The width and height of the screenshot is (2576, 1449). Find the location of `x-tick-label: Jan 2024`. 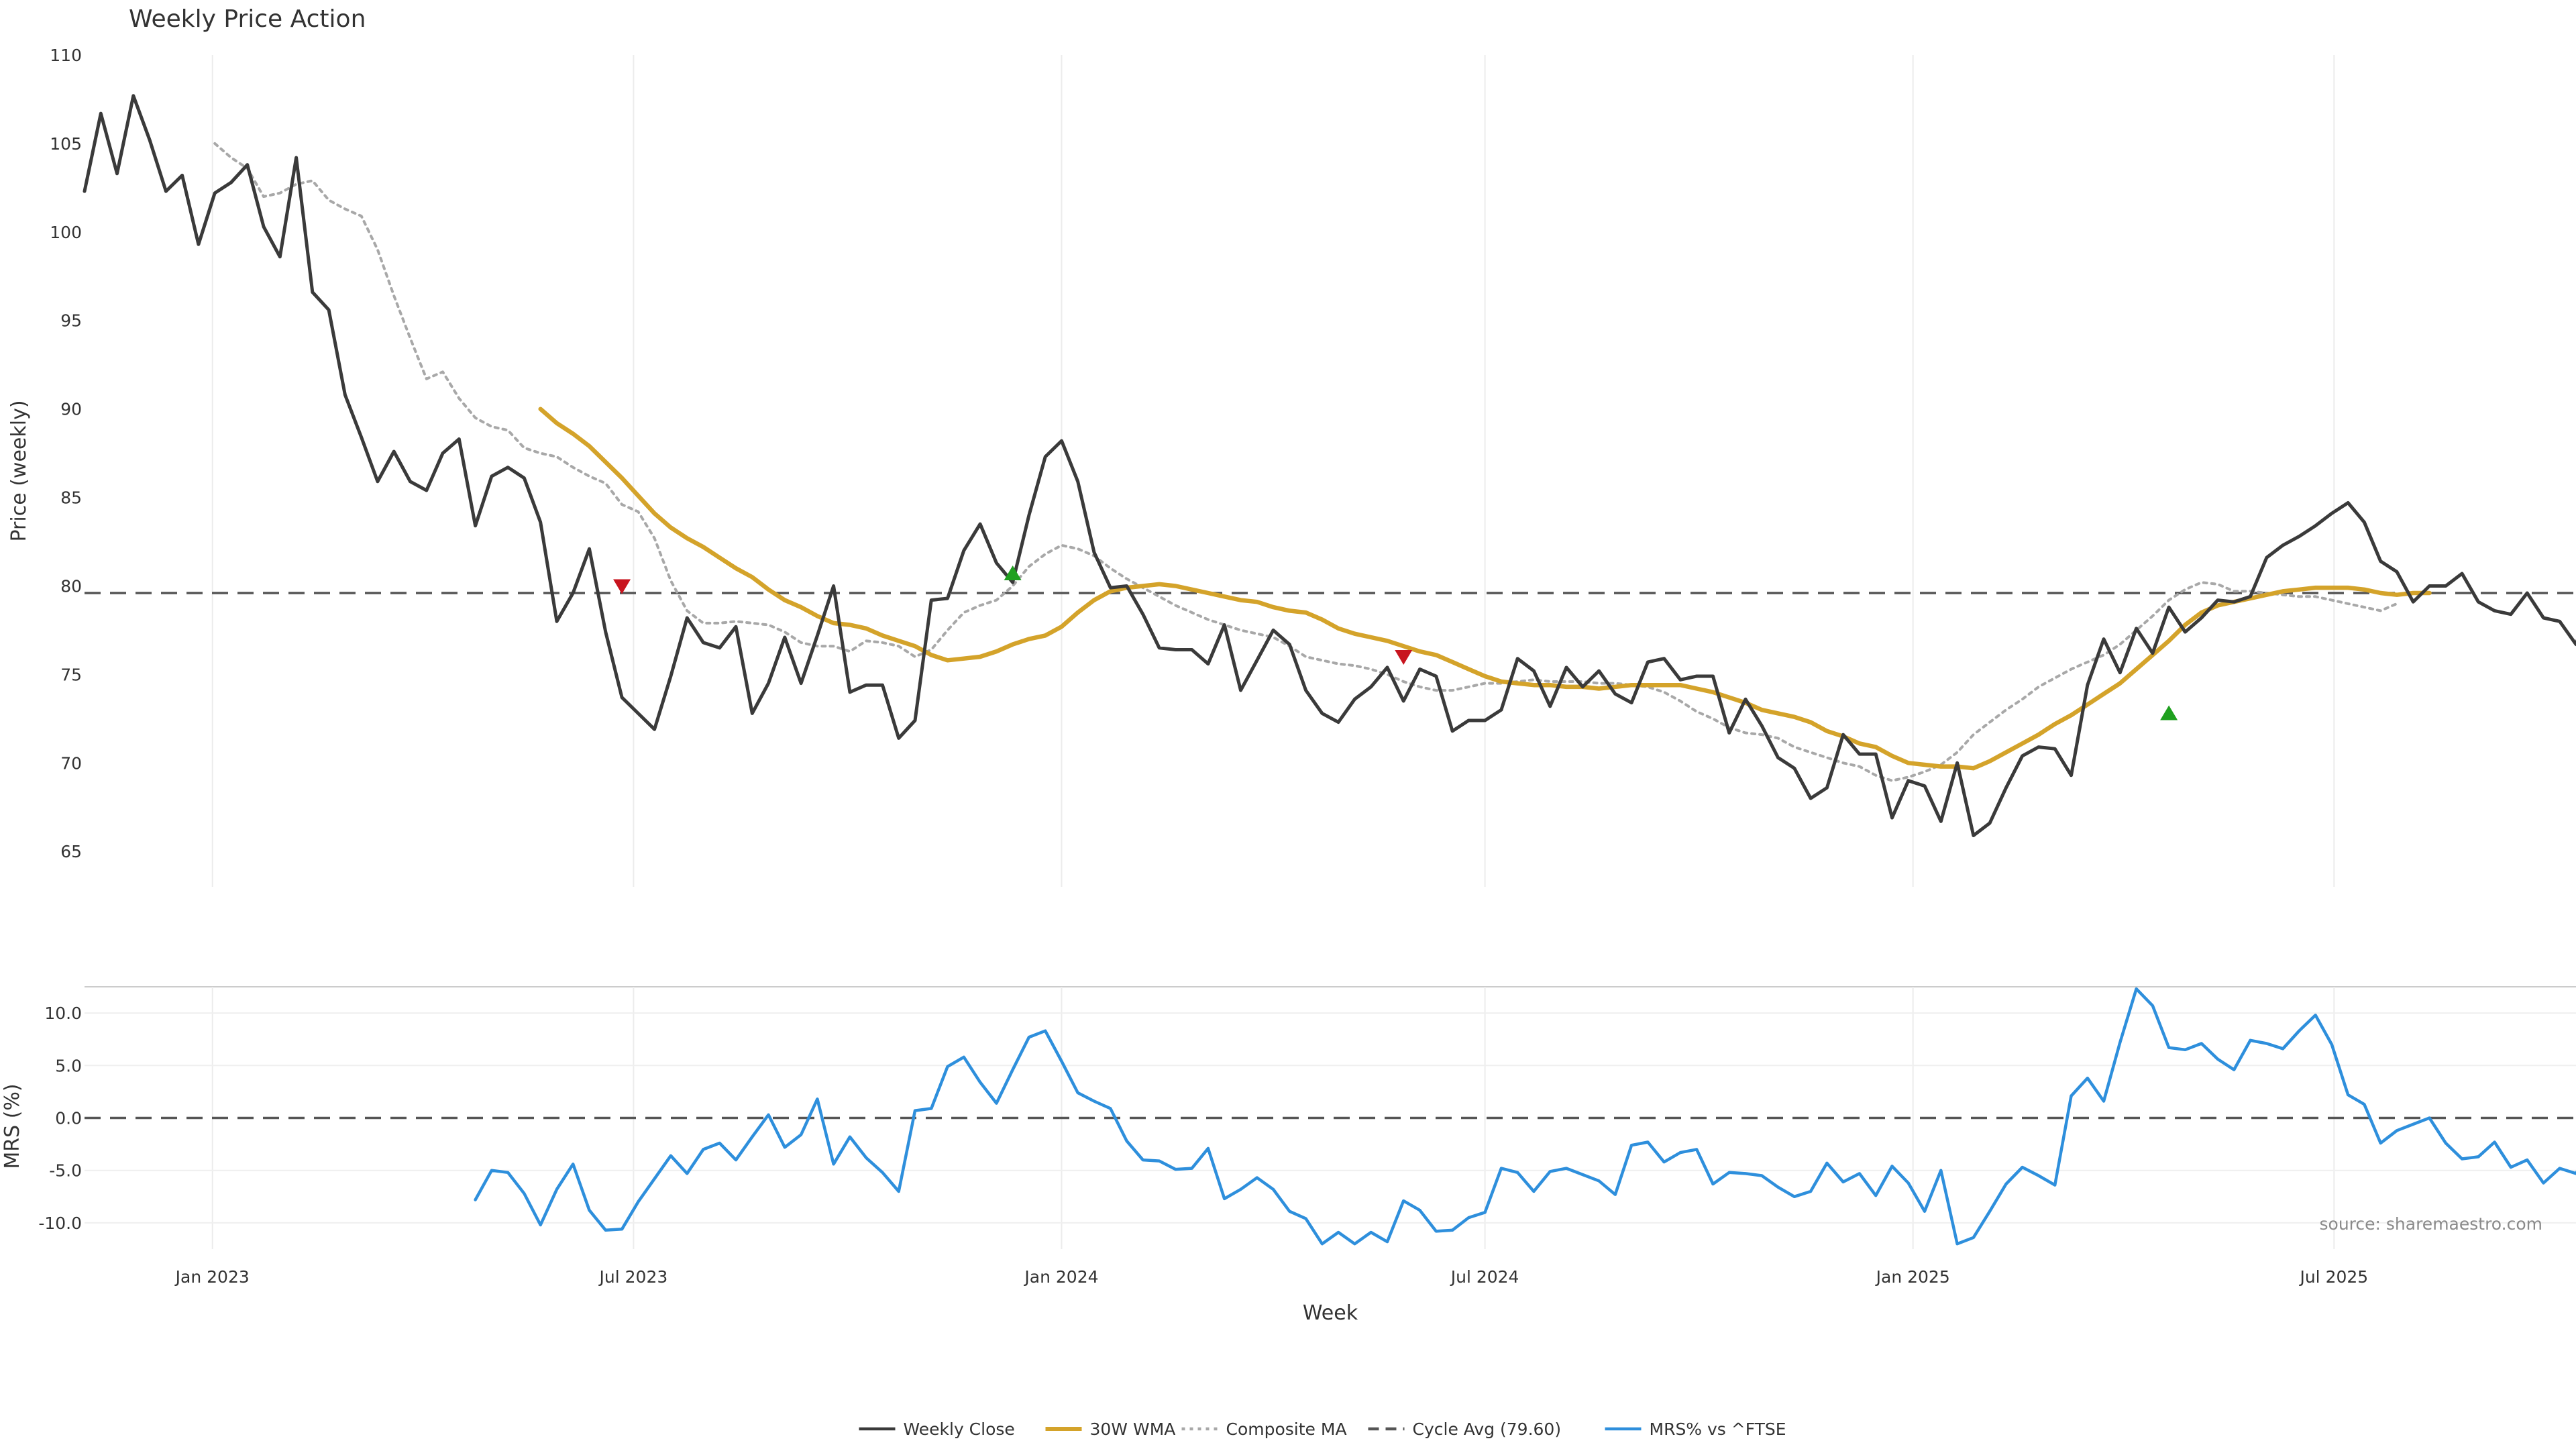

x-tick-label: Jan 2024 is located at coordinates (1060, 1277).